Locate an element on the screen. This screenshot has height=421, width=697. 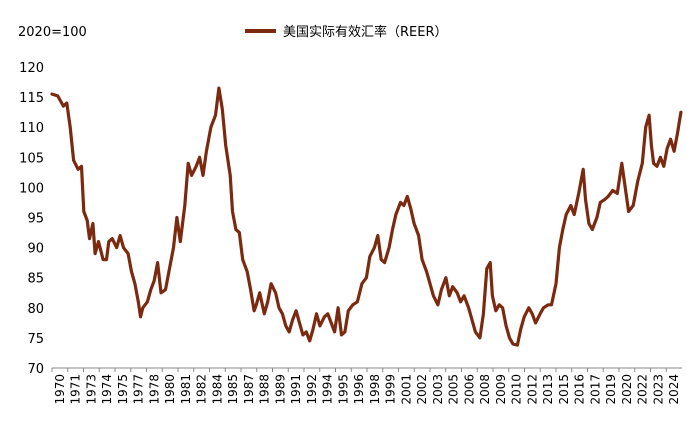
x-tick-label: 2005 is located at coordinates (454, 389).